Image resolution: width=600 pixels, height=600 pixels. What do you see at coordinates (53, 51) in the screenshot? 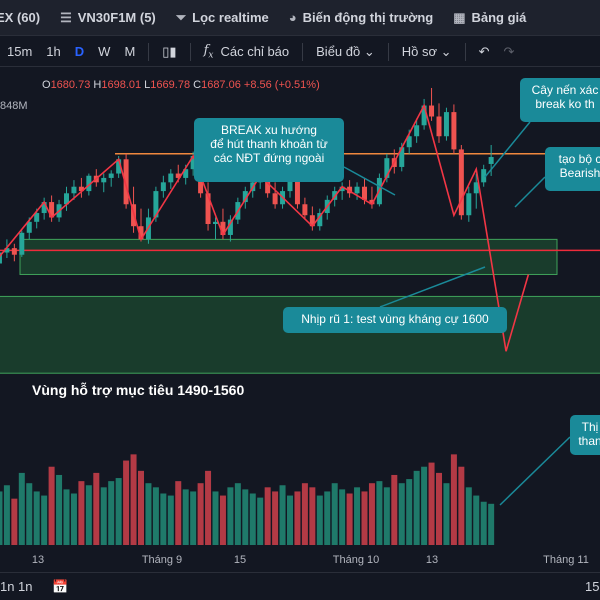
I see `interval-1h: 1h` at bounding box center [53, 51].